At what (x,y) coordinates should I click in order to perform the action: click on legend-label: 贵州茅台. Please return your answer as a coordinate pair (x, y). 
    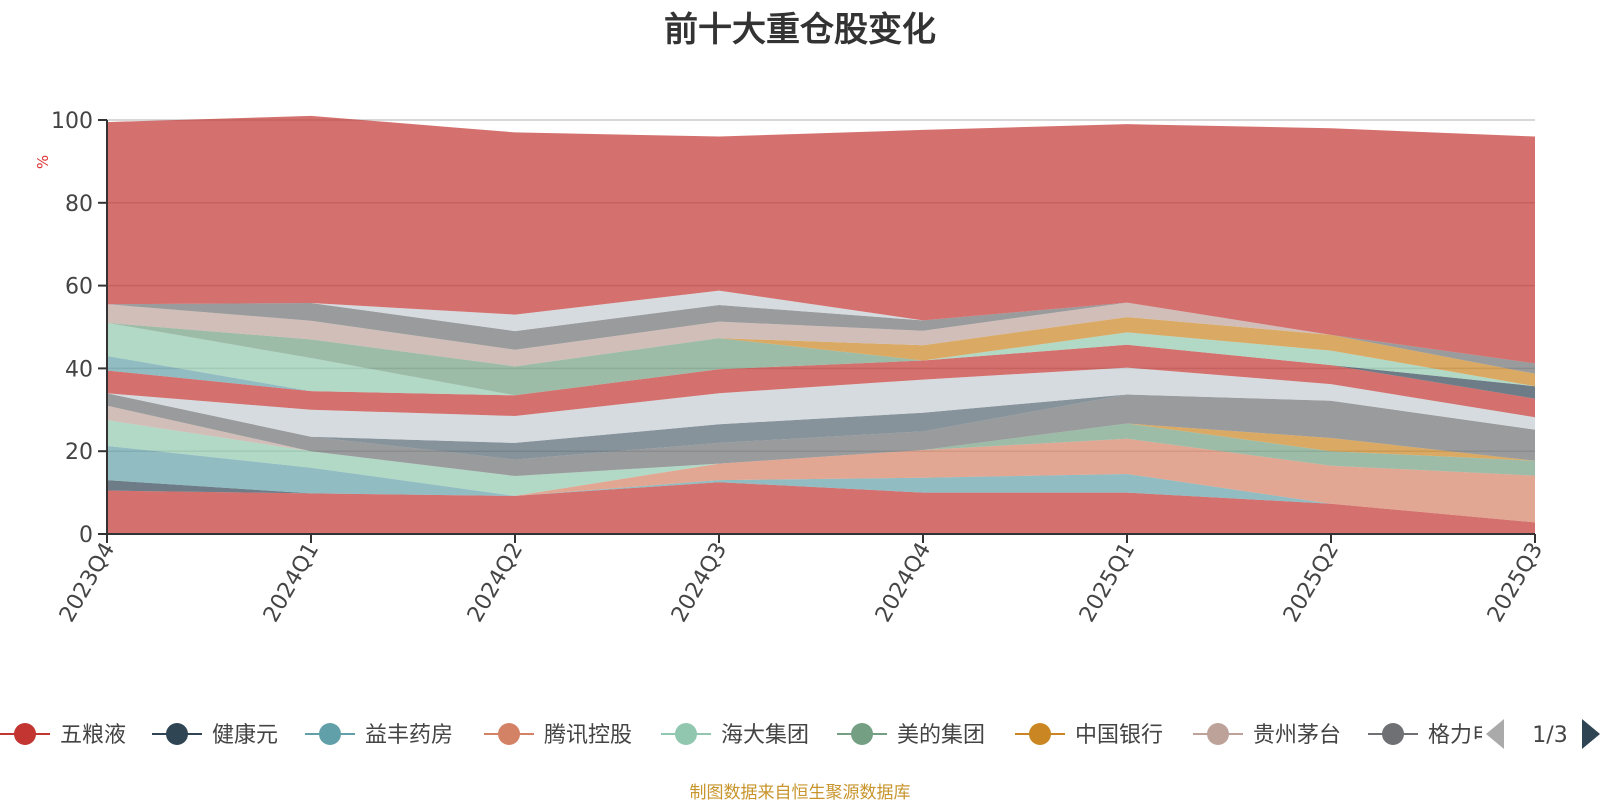
    Looking at the image, I should click on (1297, 735).